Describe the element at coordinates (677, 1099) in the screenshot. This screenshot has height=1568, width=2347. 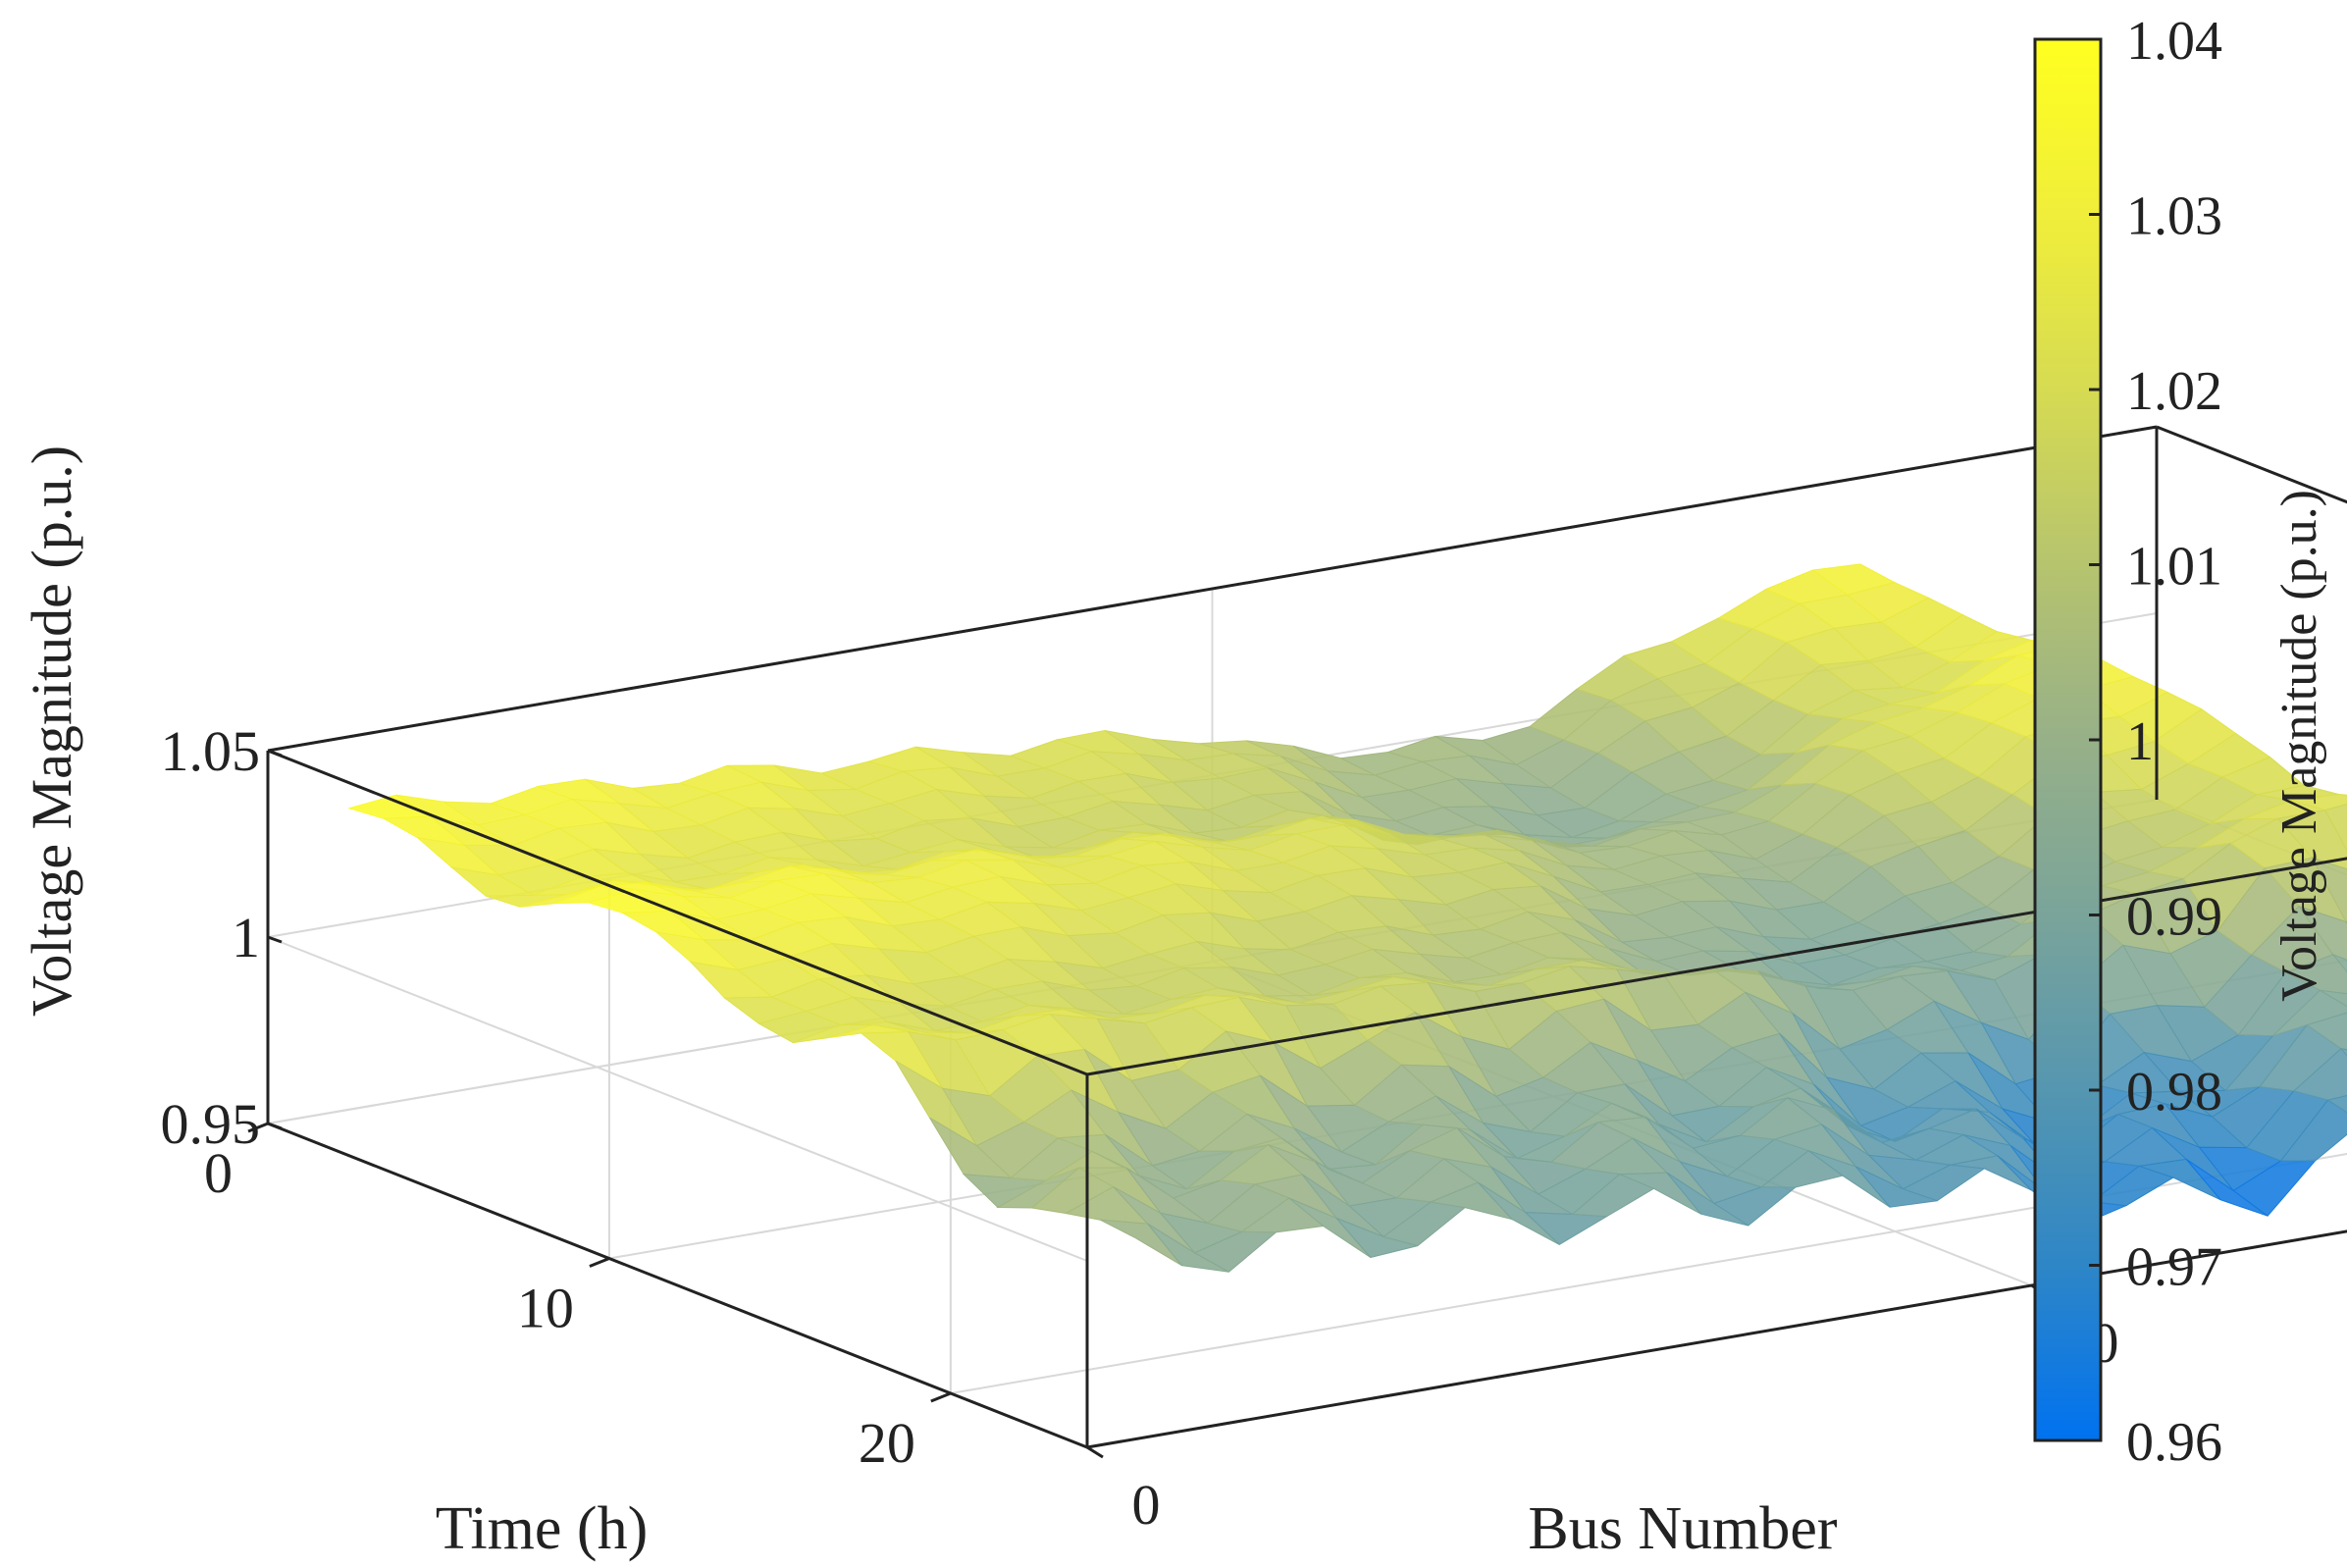
I see `side-grid-line` at that location.